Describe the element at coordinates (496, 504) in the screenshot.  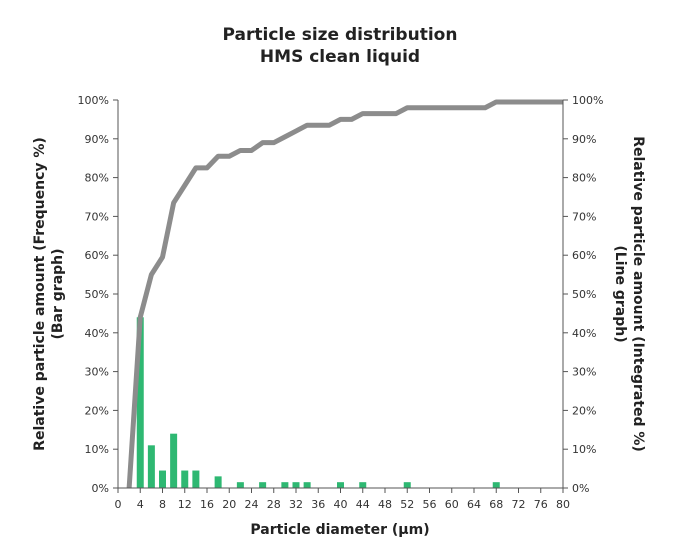
I see `x-tick-label: 68` at that location.